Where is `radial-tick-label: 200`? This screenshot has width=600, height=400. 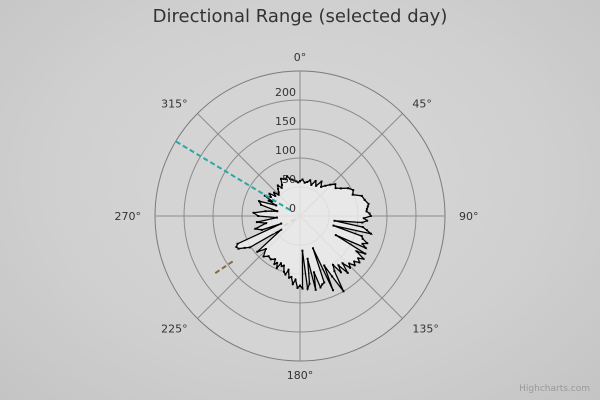 radial-tick-label: 200 is located at coordinates (285, 92).